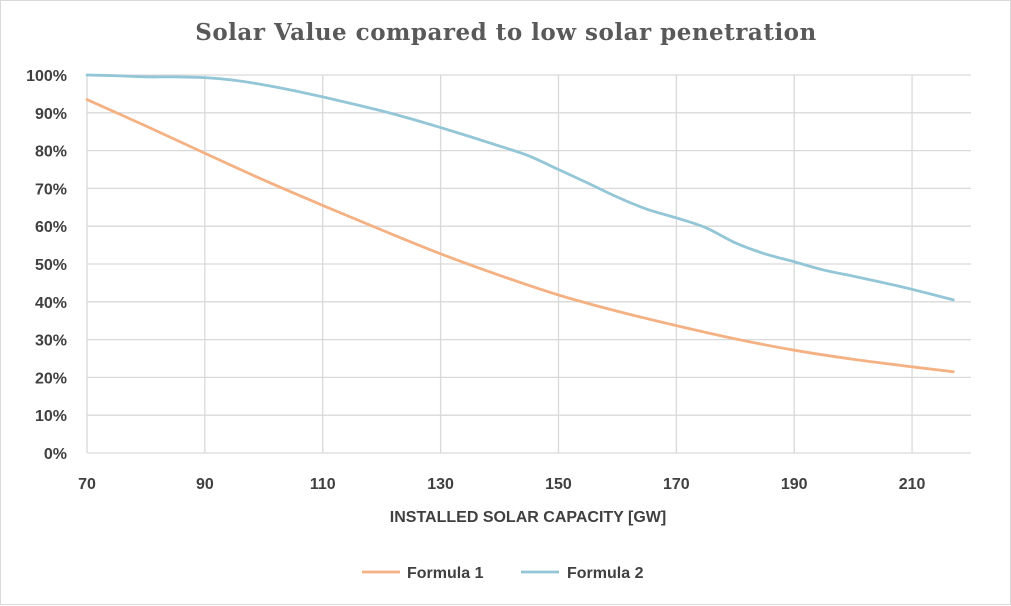 Image resolution: width=1011 pixels, height=606 pixels. Describe the element at coordinates (912, 484) in the screenshot. I see `x-tick-label: 210` at that location.